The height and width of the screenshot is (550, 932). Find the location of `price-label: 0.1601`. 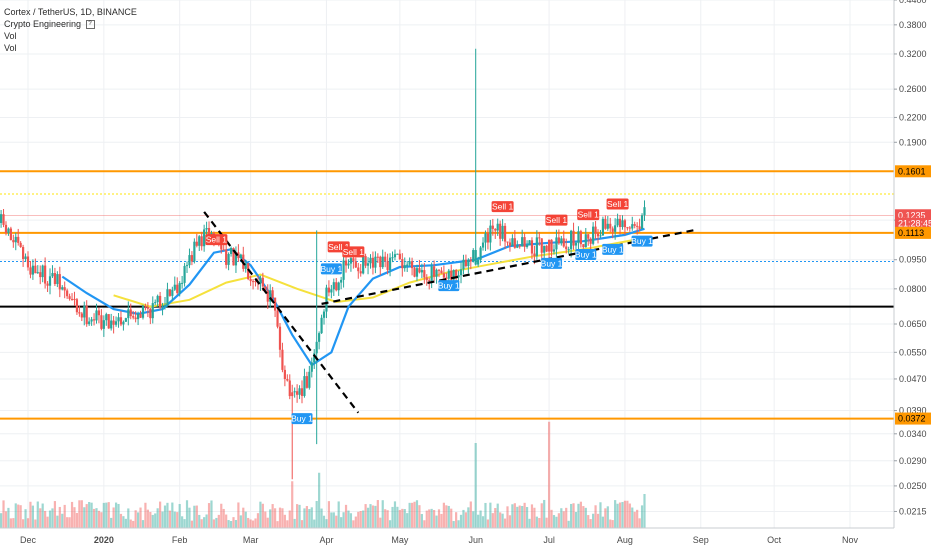

price-label: 0.1601 is located at coordinates (913, 171).